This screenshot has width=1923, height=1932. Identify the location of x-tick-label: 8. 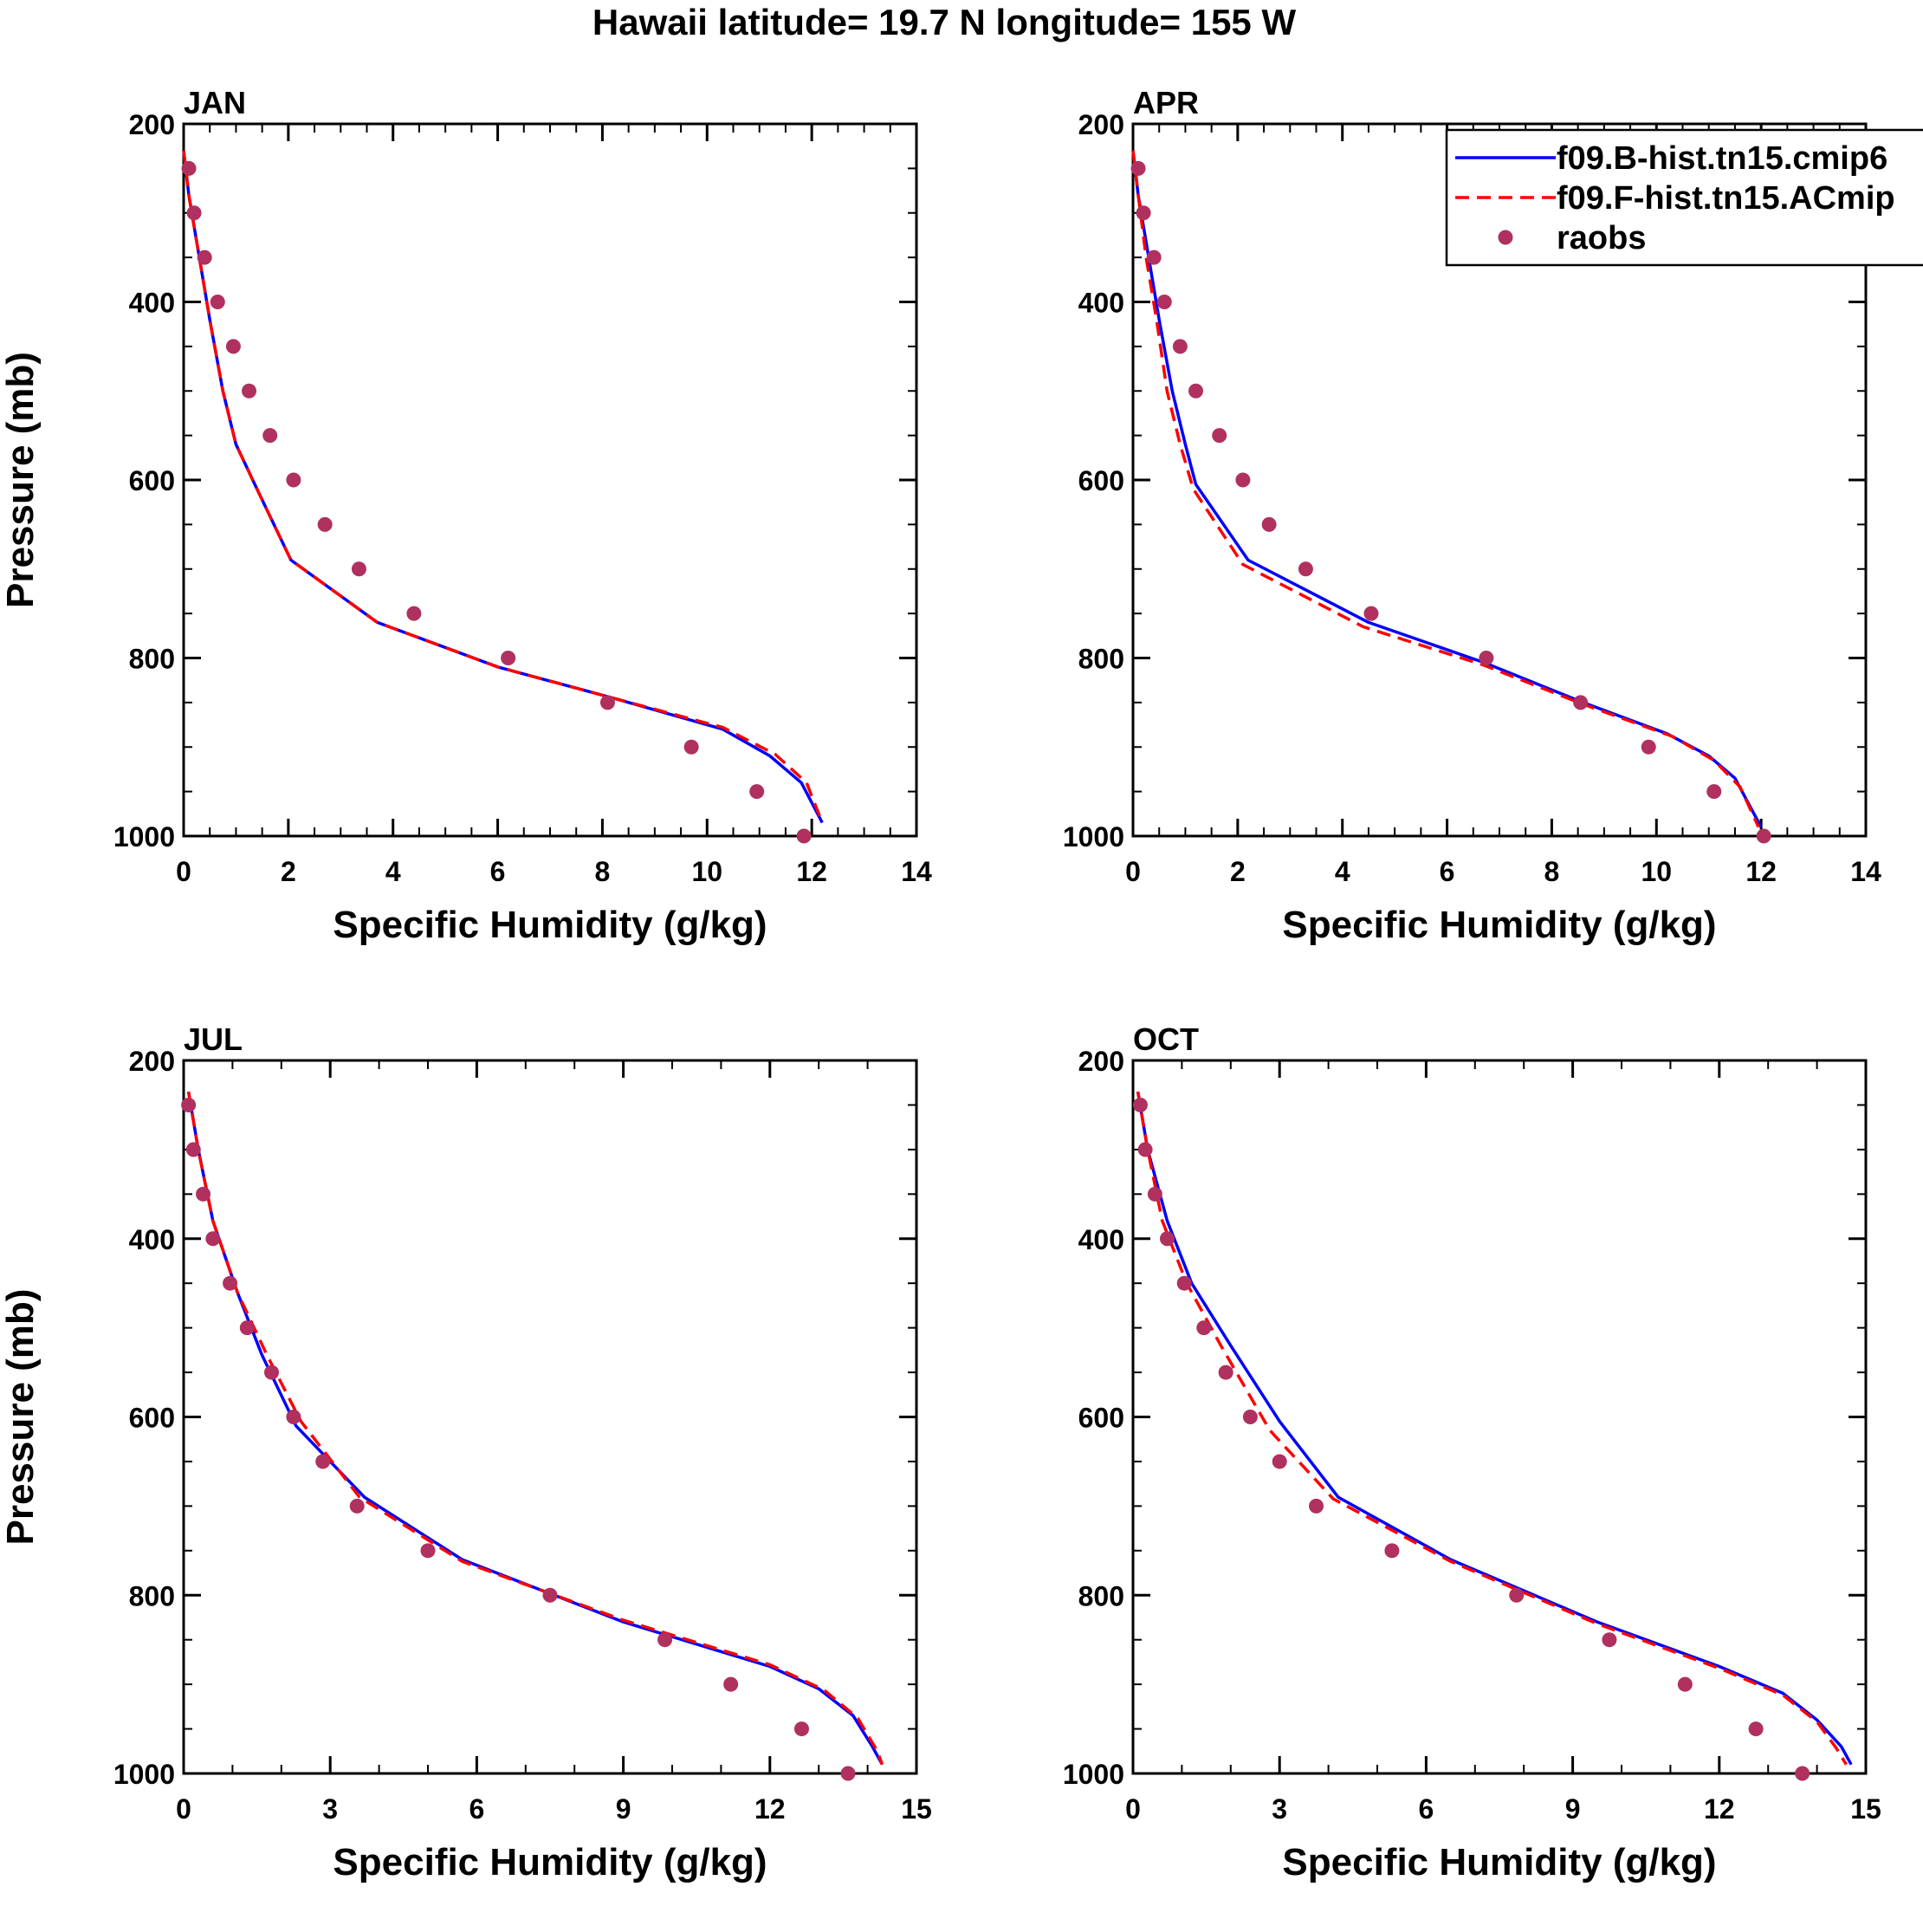
(1552, 871).